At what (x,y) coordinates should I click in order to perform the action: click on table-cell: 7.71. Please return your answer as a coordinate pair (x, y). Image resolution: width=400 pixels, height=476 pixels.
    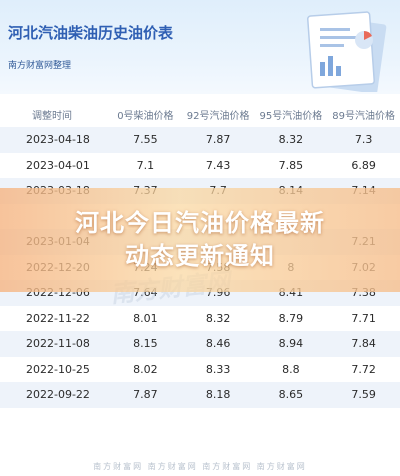
    Looking at the image, I should click on (363, 318).